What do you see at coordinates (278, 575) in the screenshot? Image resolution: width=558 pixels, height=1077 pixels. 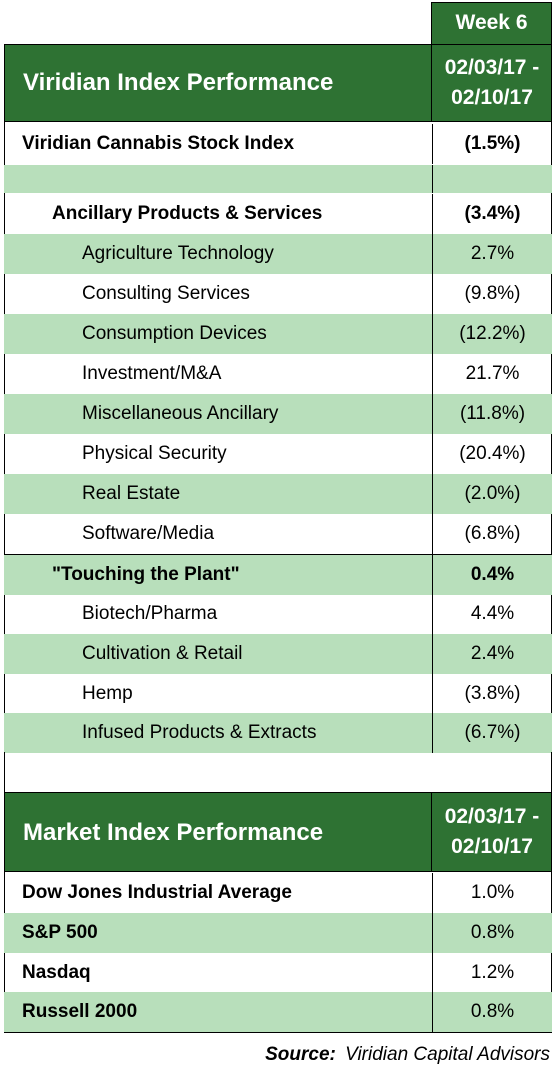 I see `table-row-touching: "Touching the Plant" 0.4%` at bounding box center [278, 575].